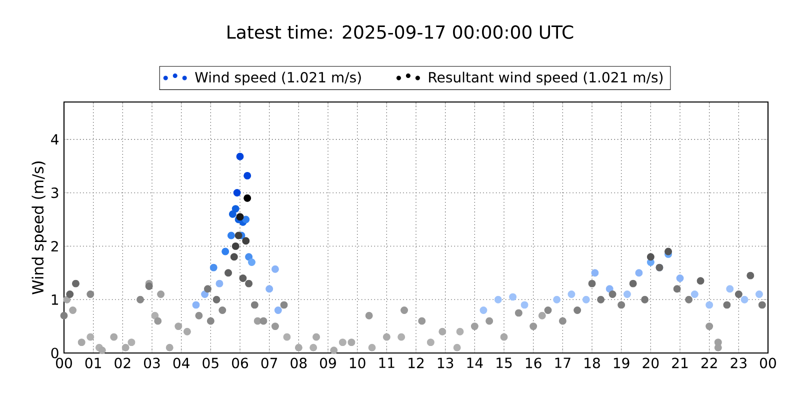 The width and height of the screenshot is (800, 400). Describe the element at coordinates (475, 363) in the screenshot. I see `x-tick-label: 14` at that location.